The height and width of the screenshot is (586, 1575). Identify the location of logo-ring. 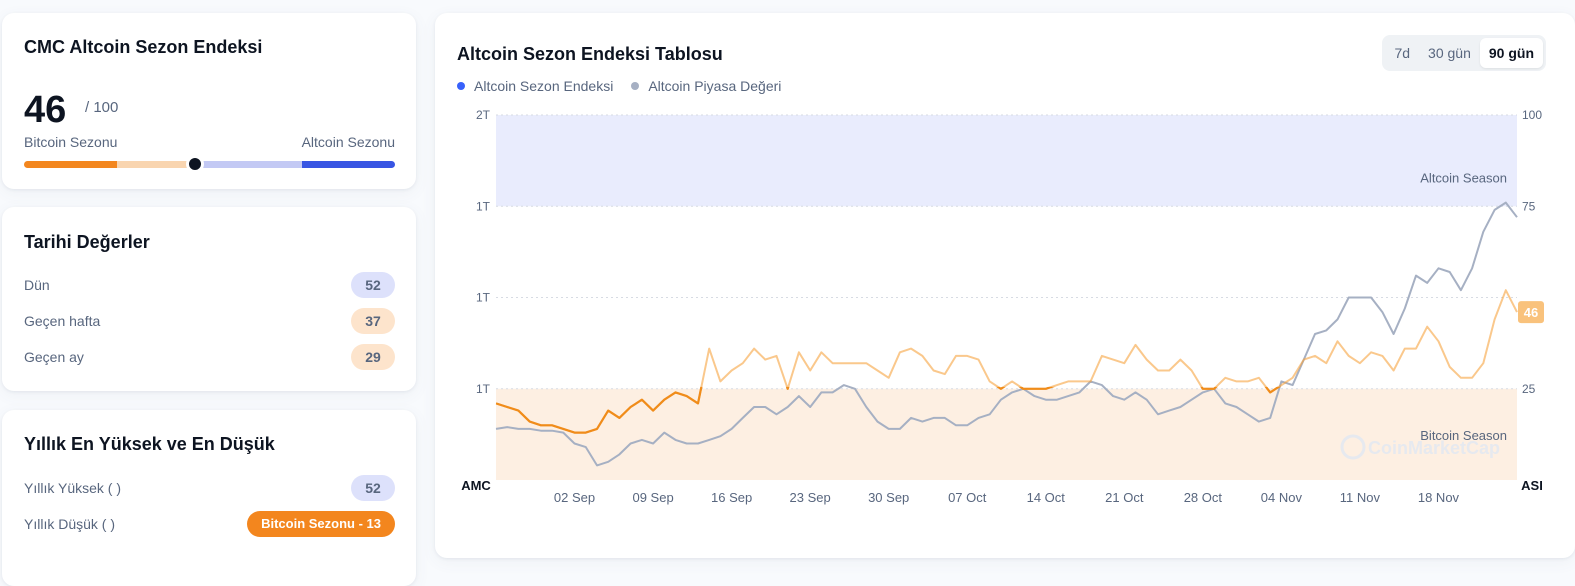
(1353, 447).